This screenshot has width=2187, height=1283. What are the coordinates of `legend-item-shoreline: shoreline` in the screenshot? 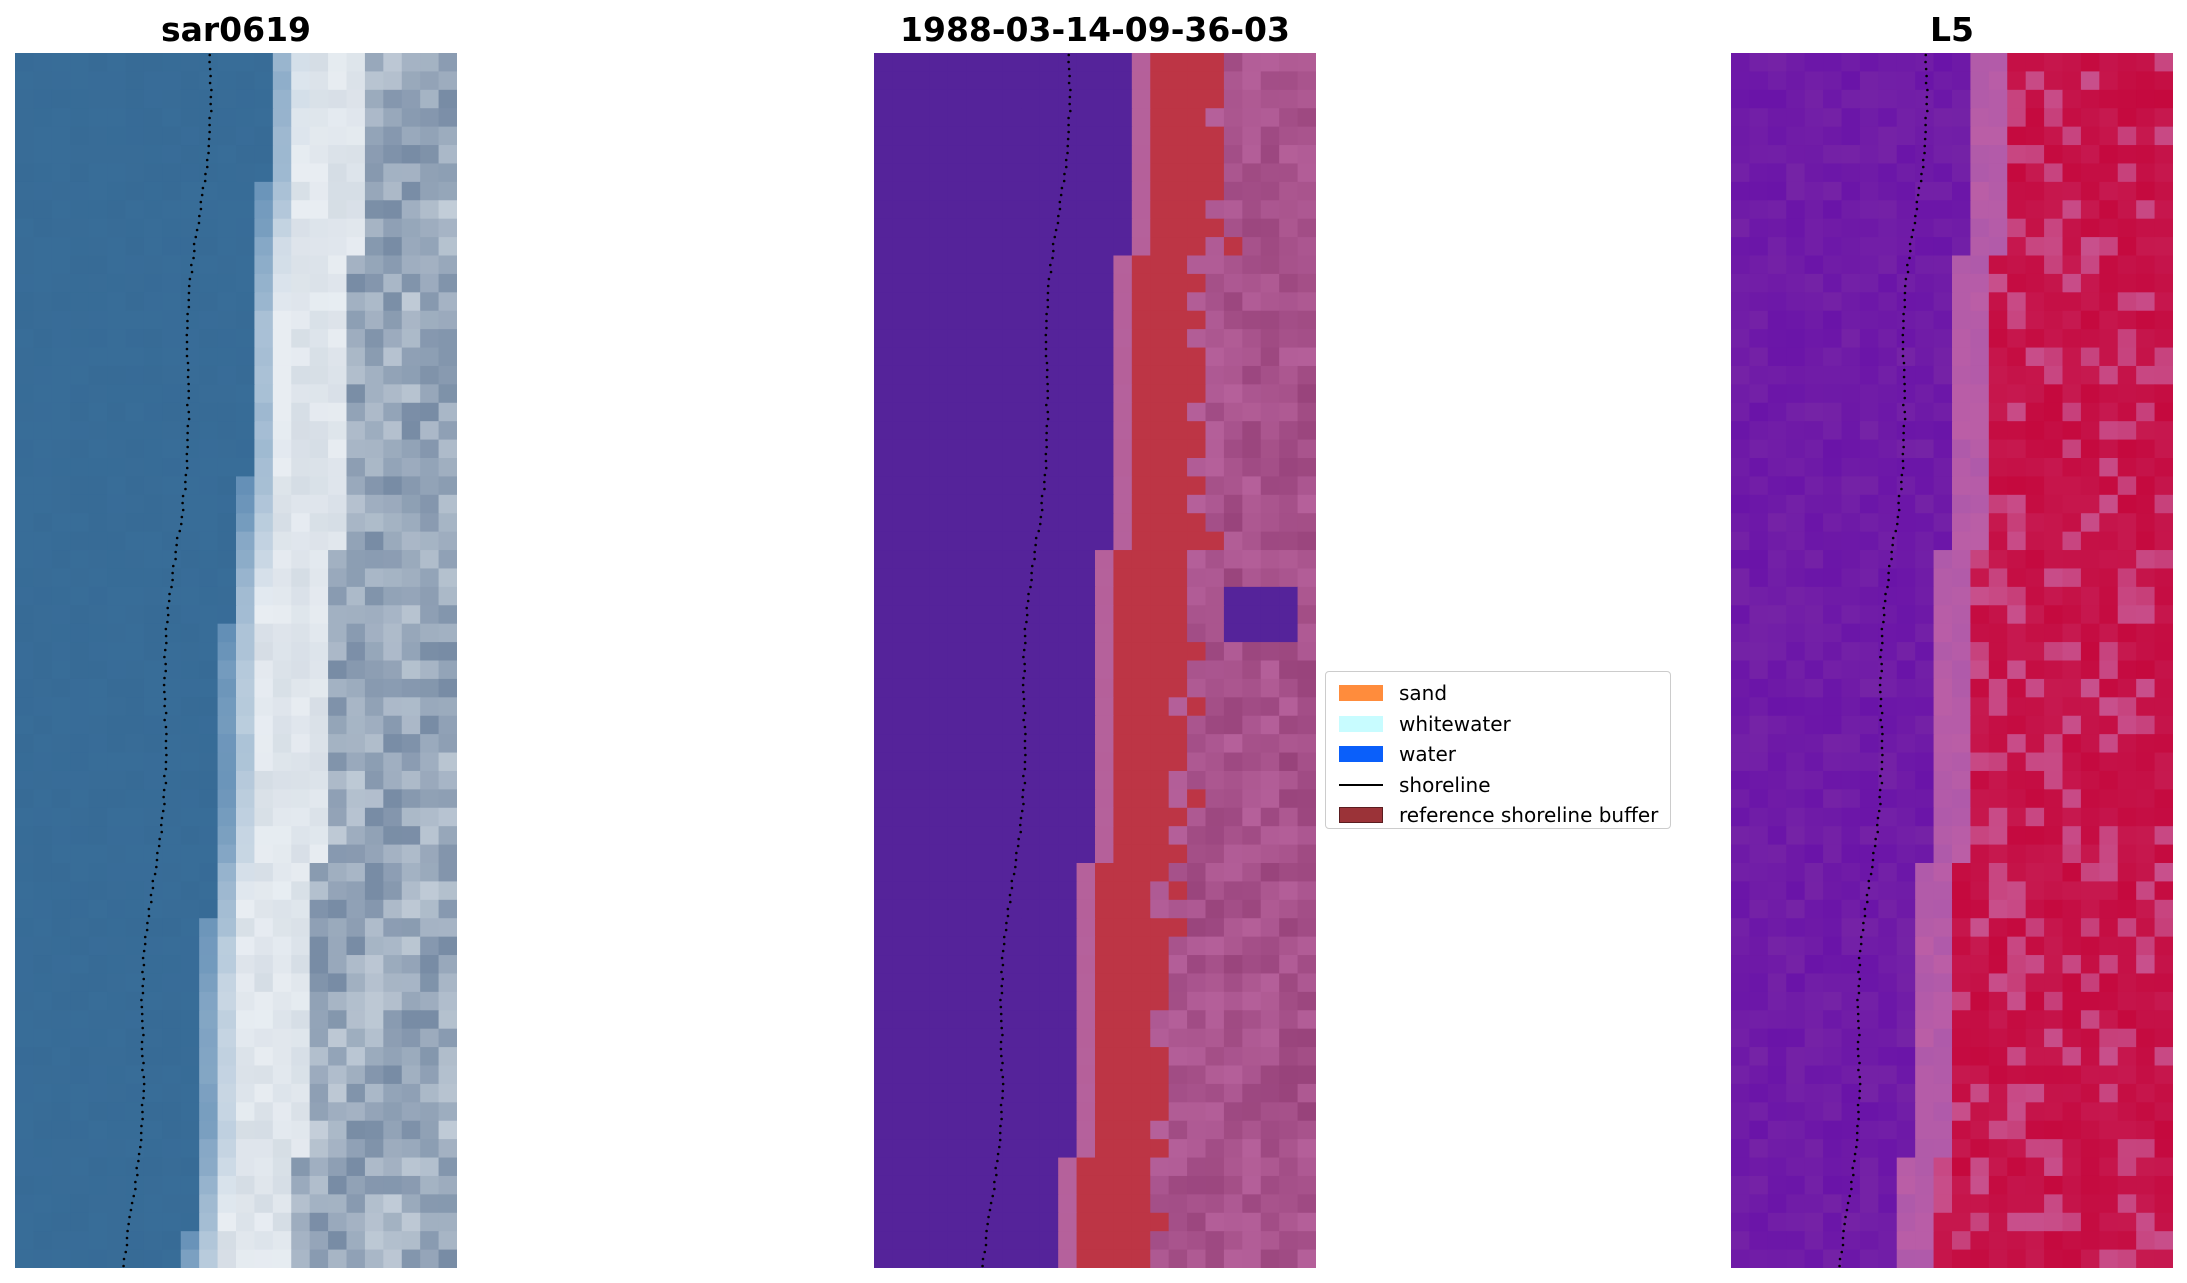 It's located at (1498, 785).